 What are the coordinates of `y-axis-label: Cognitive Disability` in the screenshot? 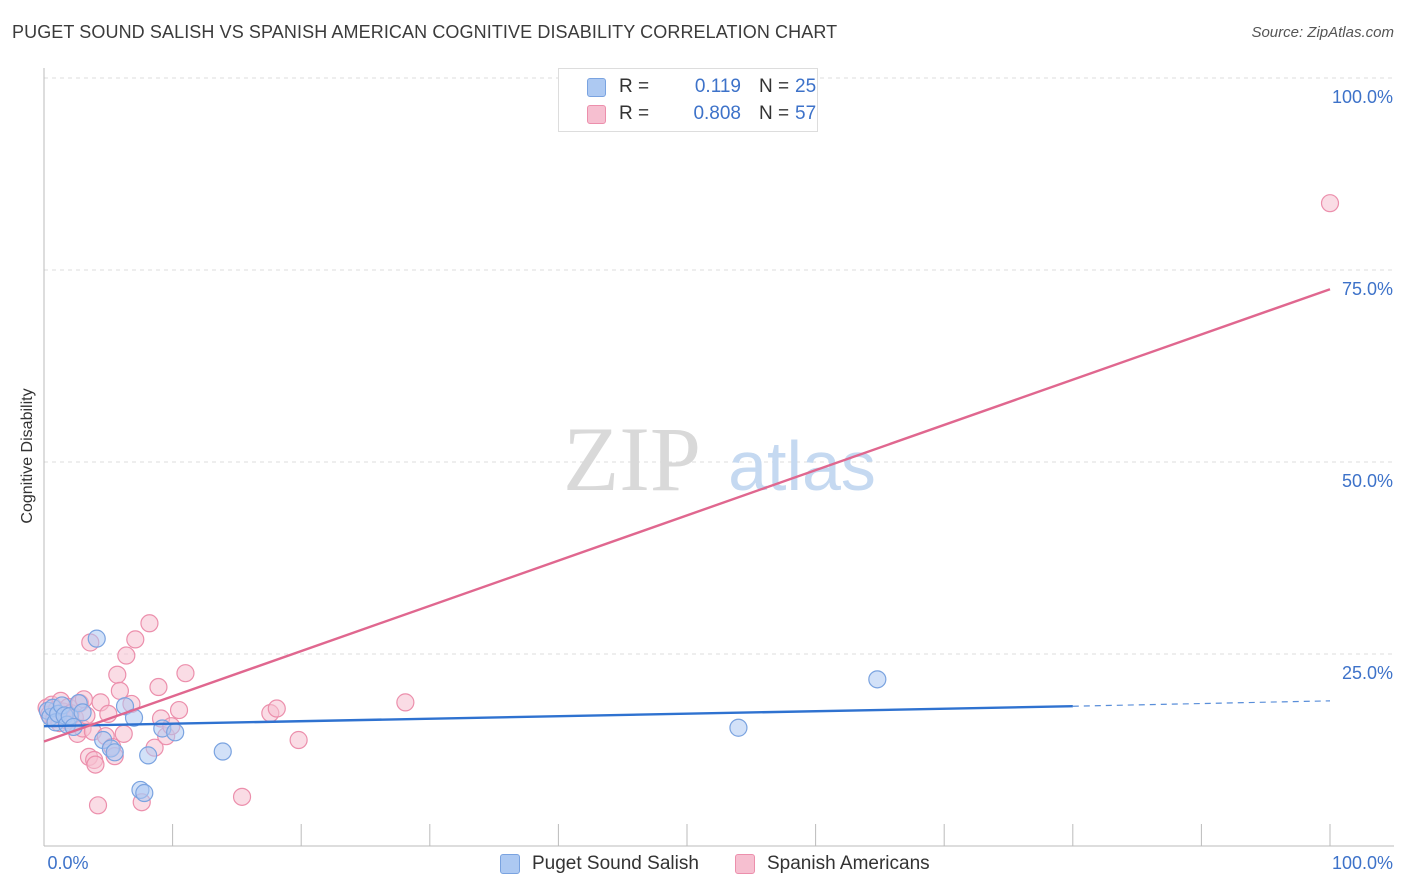 It's located at (27, 456).